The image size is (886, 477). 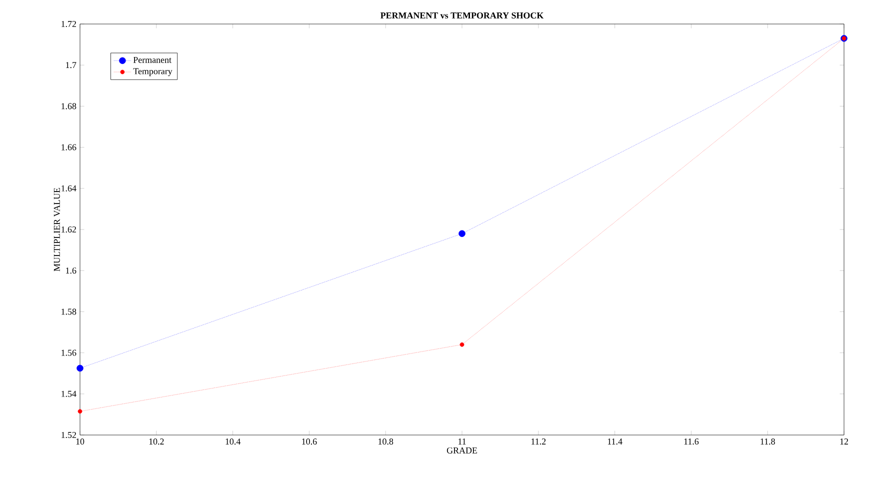 What do you see at coordinates (462, 15) in the screenshot?
I see `chart-title: PERMANENT vs TEMPORARY SHOCK` at bounding box center [462, 15].